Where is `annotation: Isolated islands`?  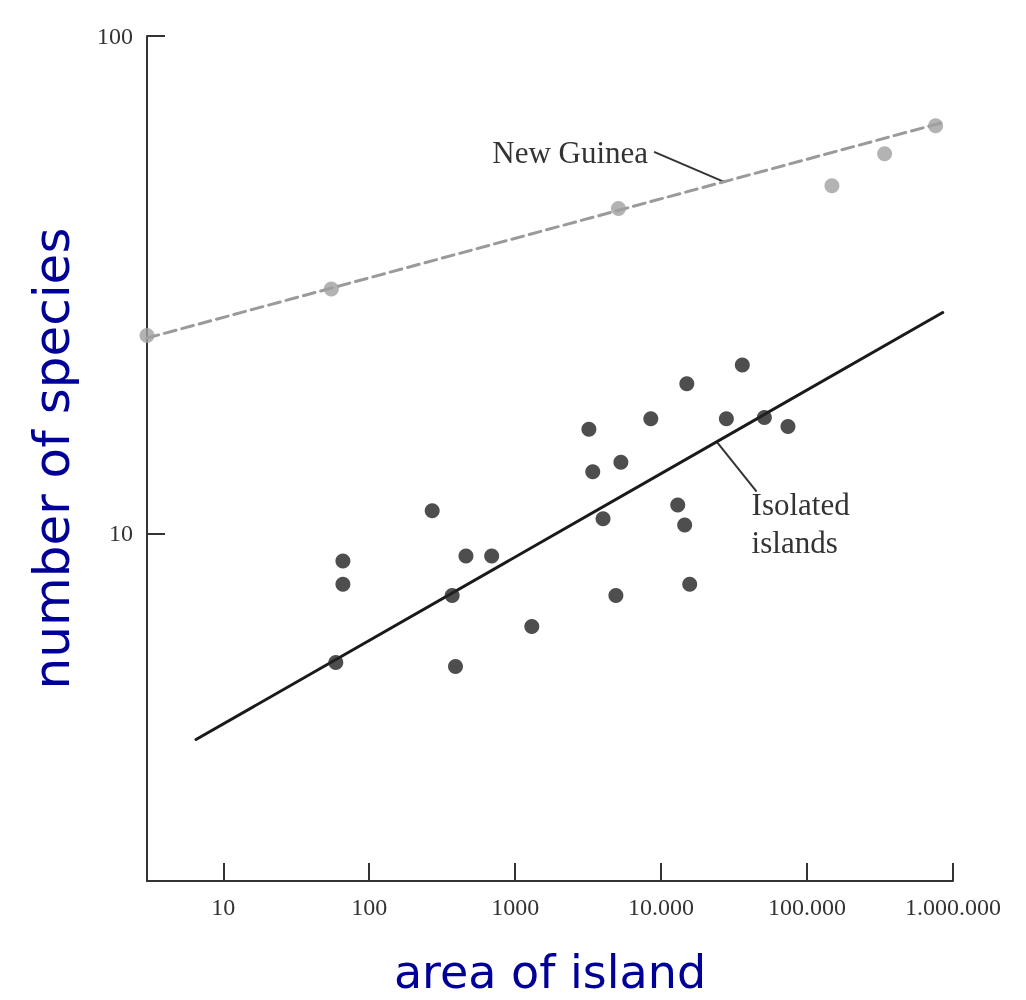 annotation: Isolated islands is located at coordinates (801, 523).